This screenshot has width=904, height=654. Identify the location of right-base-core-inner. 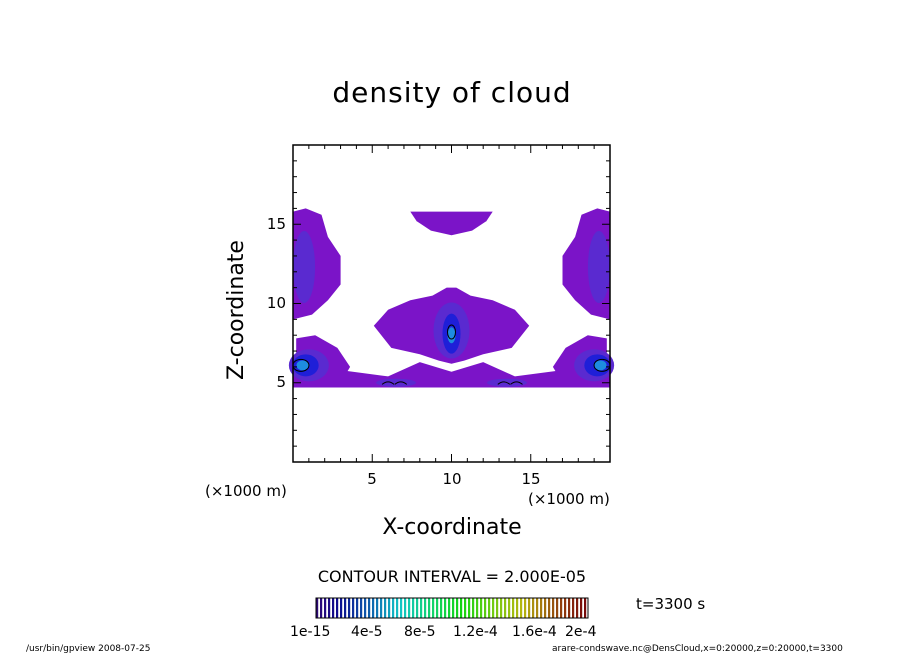
(600, 365).